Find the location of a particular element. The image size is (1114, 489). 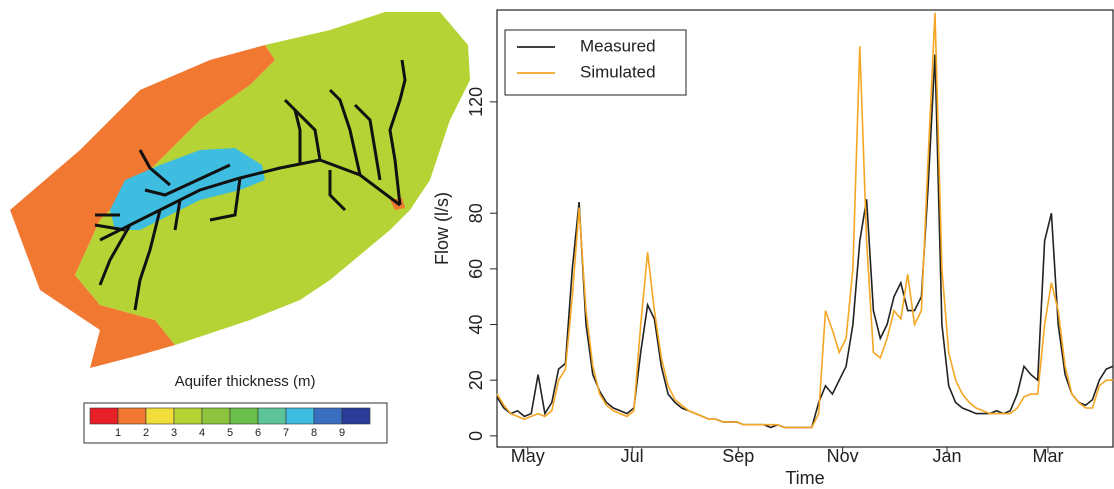

x-tick-label: Sep is located at coordinates (738, 456).